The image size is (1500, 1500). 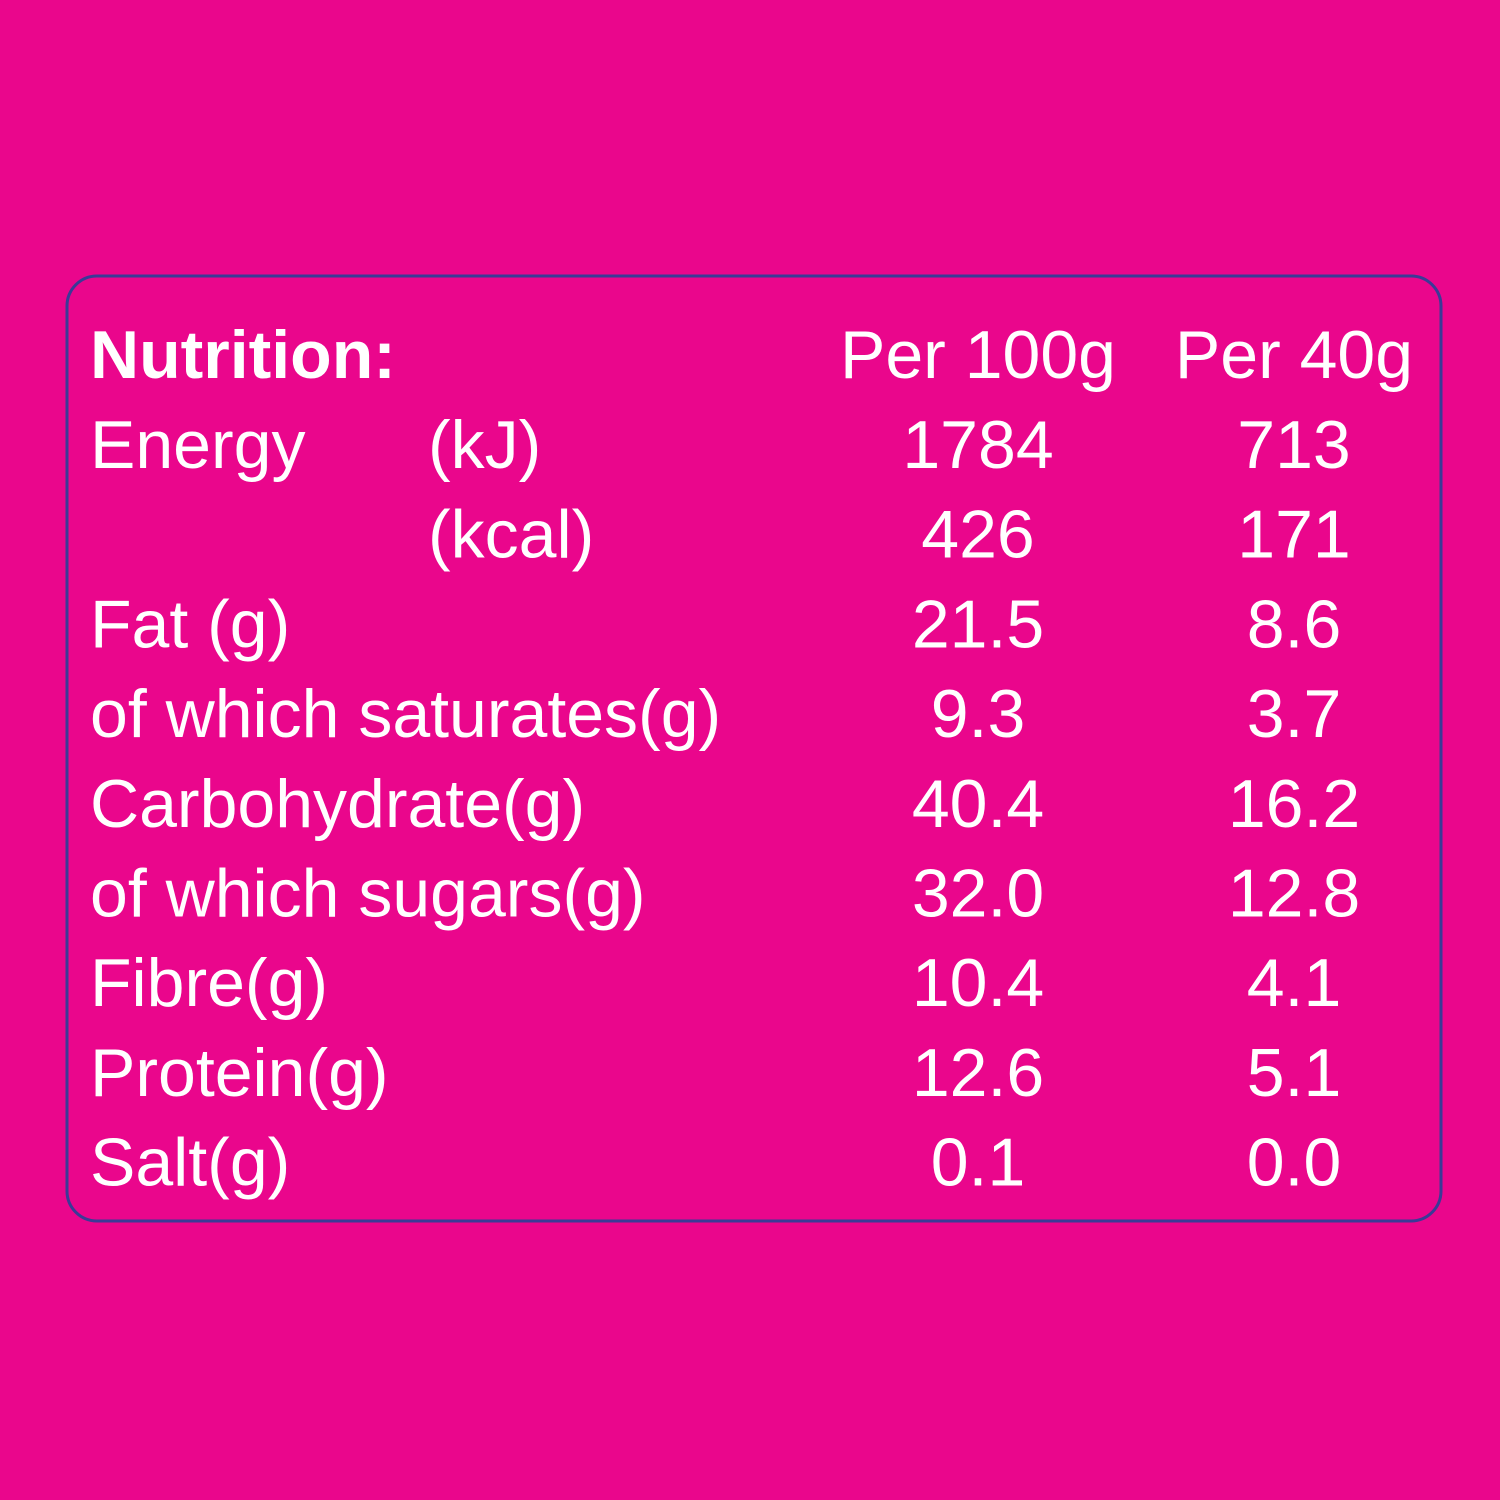 I want to click on row-value: 0.1, so click(x=978, y=1163).